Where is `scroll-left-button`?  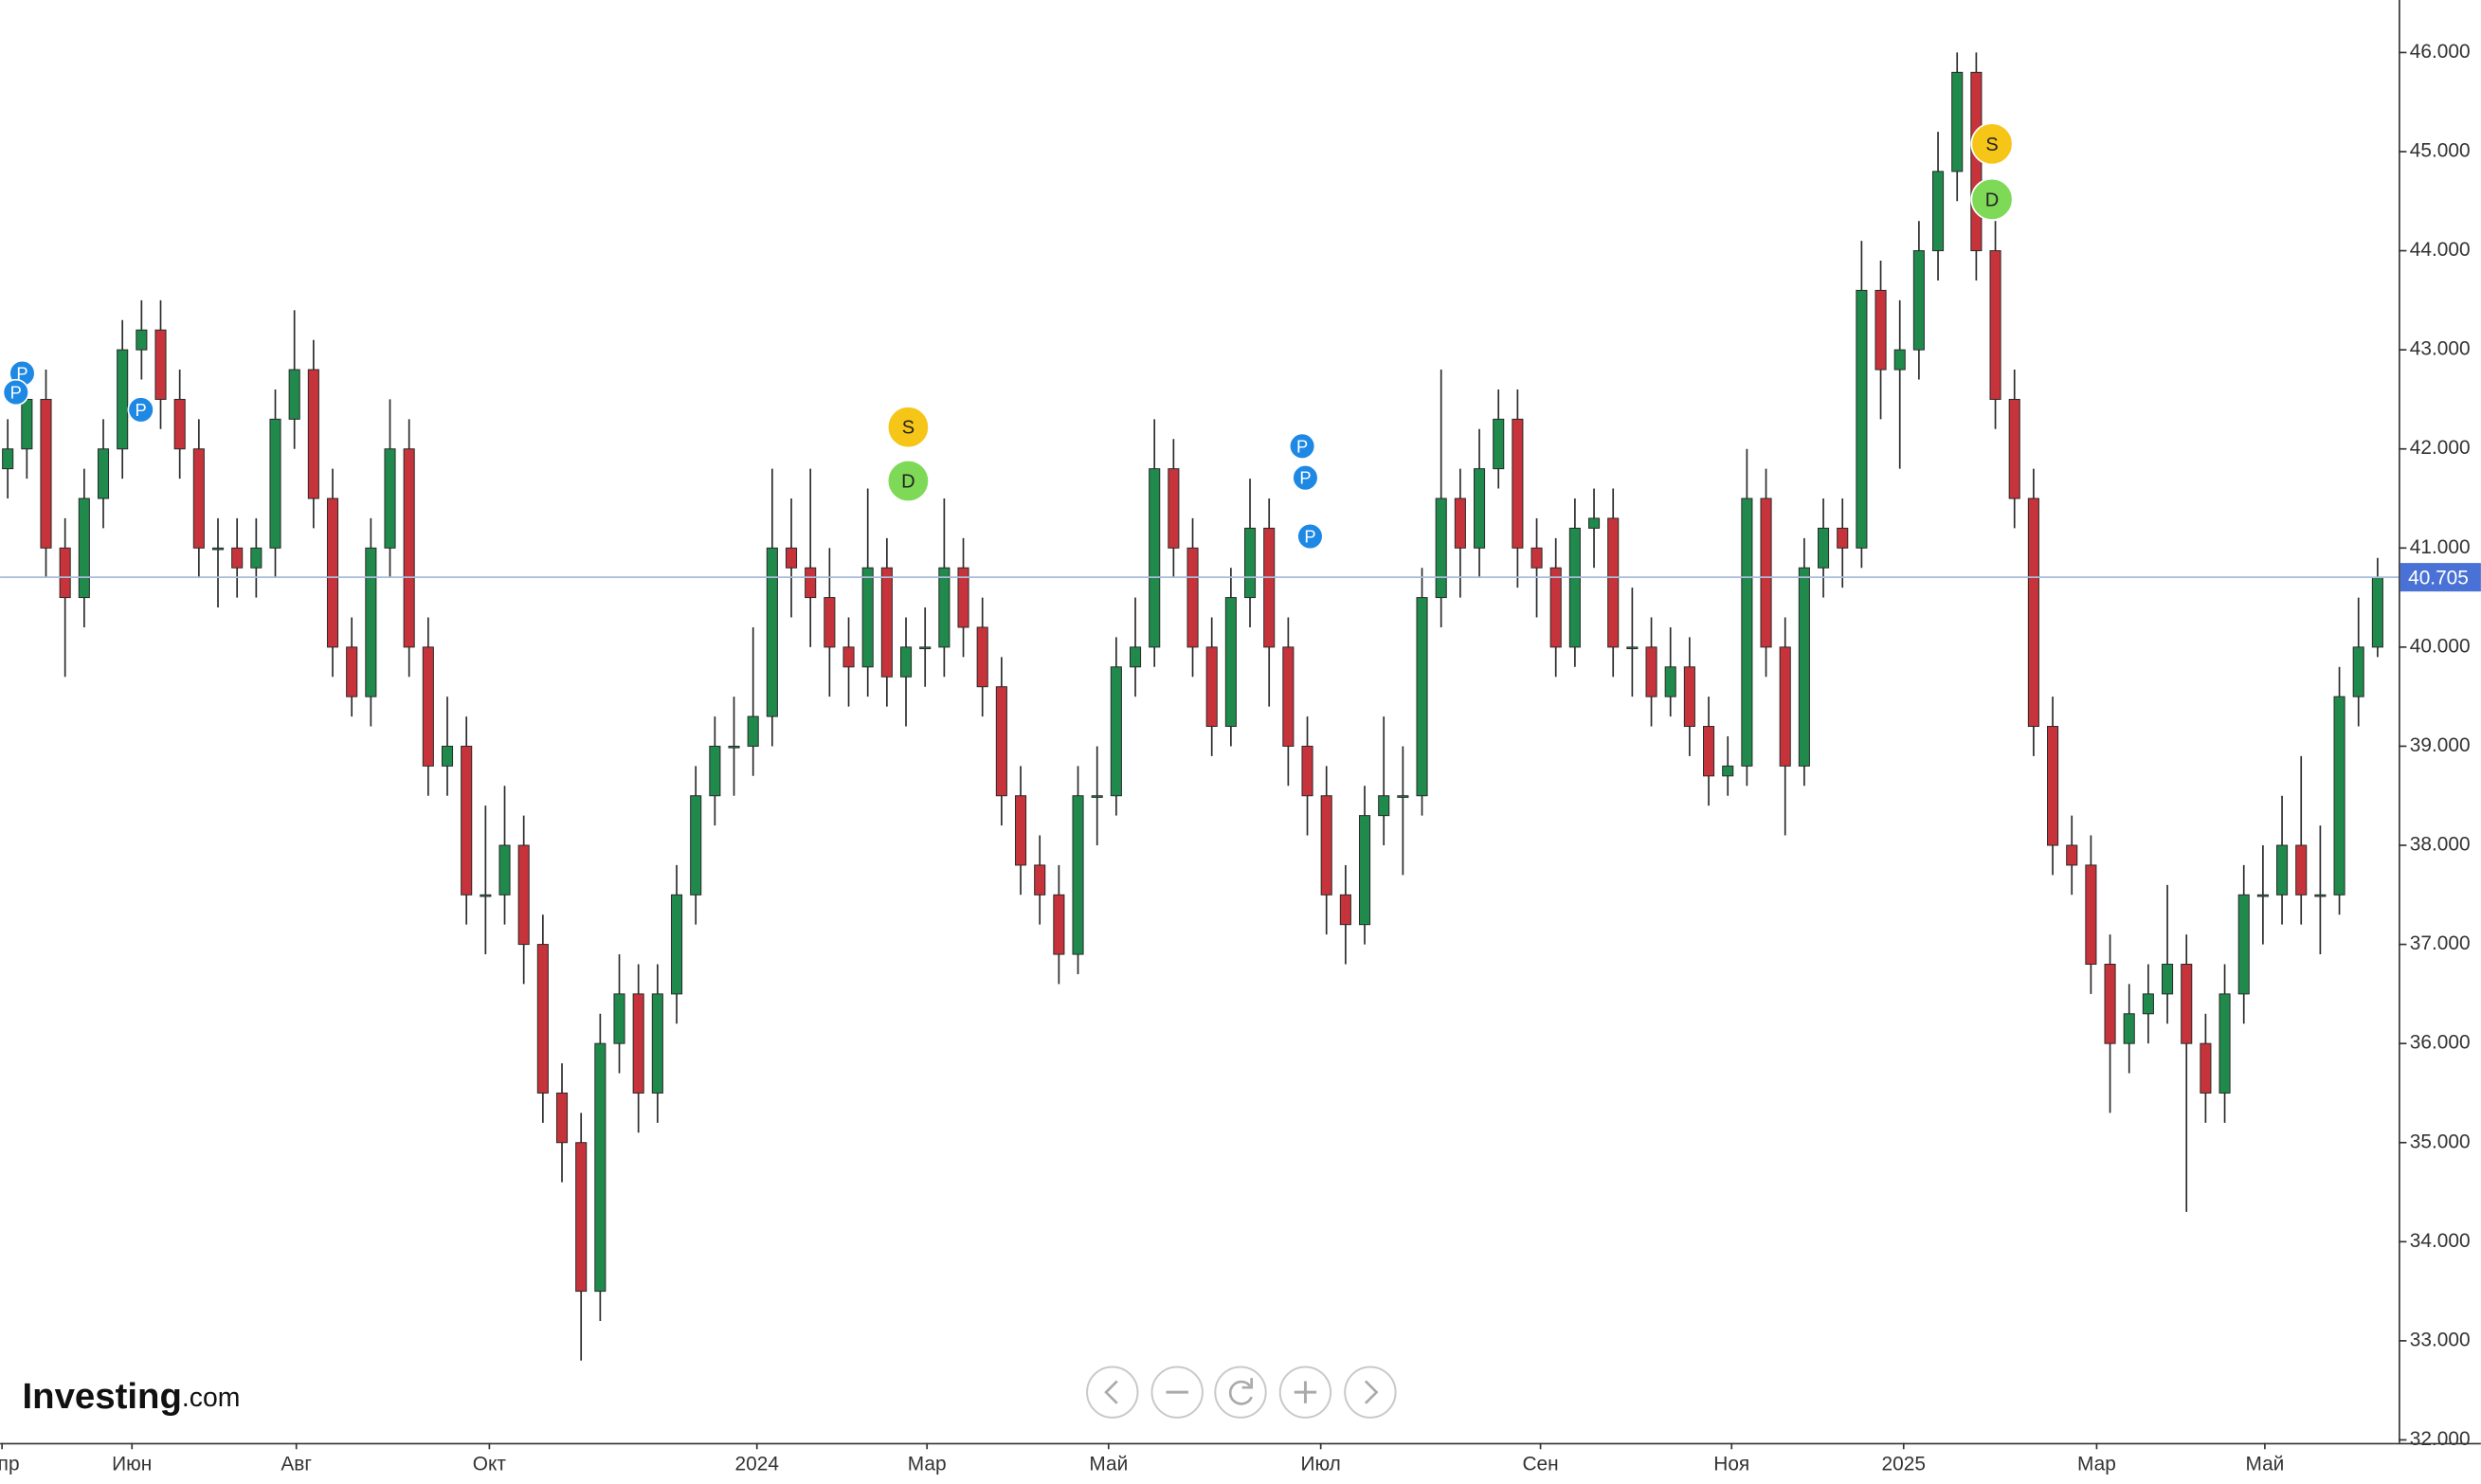
scroll-left-button is located at coordinates (1112, 1392).